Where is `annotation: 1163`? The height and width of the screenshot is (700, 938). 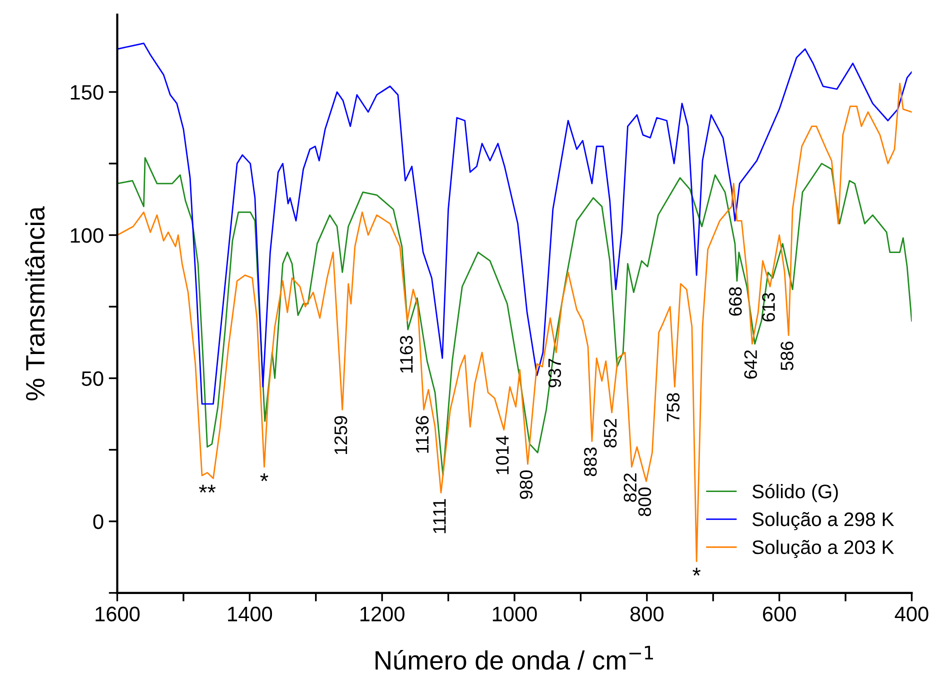 annotation: 1163 is located at coordinates (406, 354).